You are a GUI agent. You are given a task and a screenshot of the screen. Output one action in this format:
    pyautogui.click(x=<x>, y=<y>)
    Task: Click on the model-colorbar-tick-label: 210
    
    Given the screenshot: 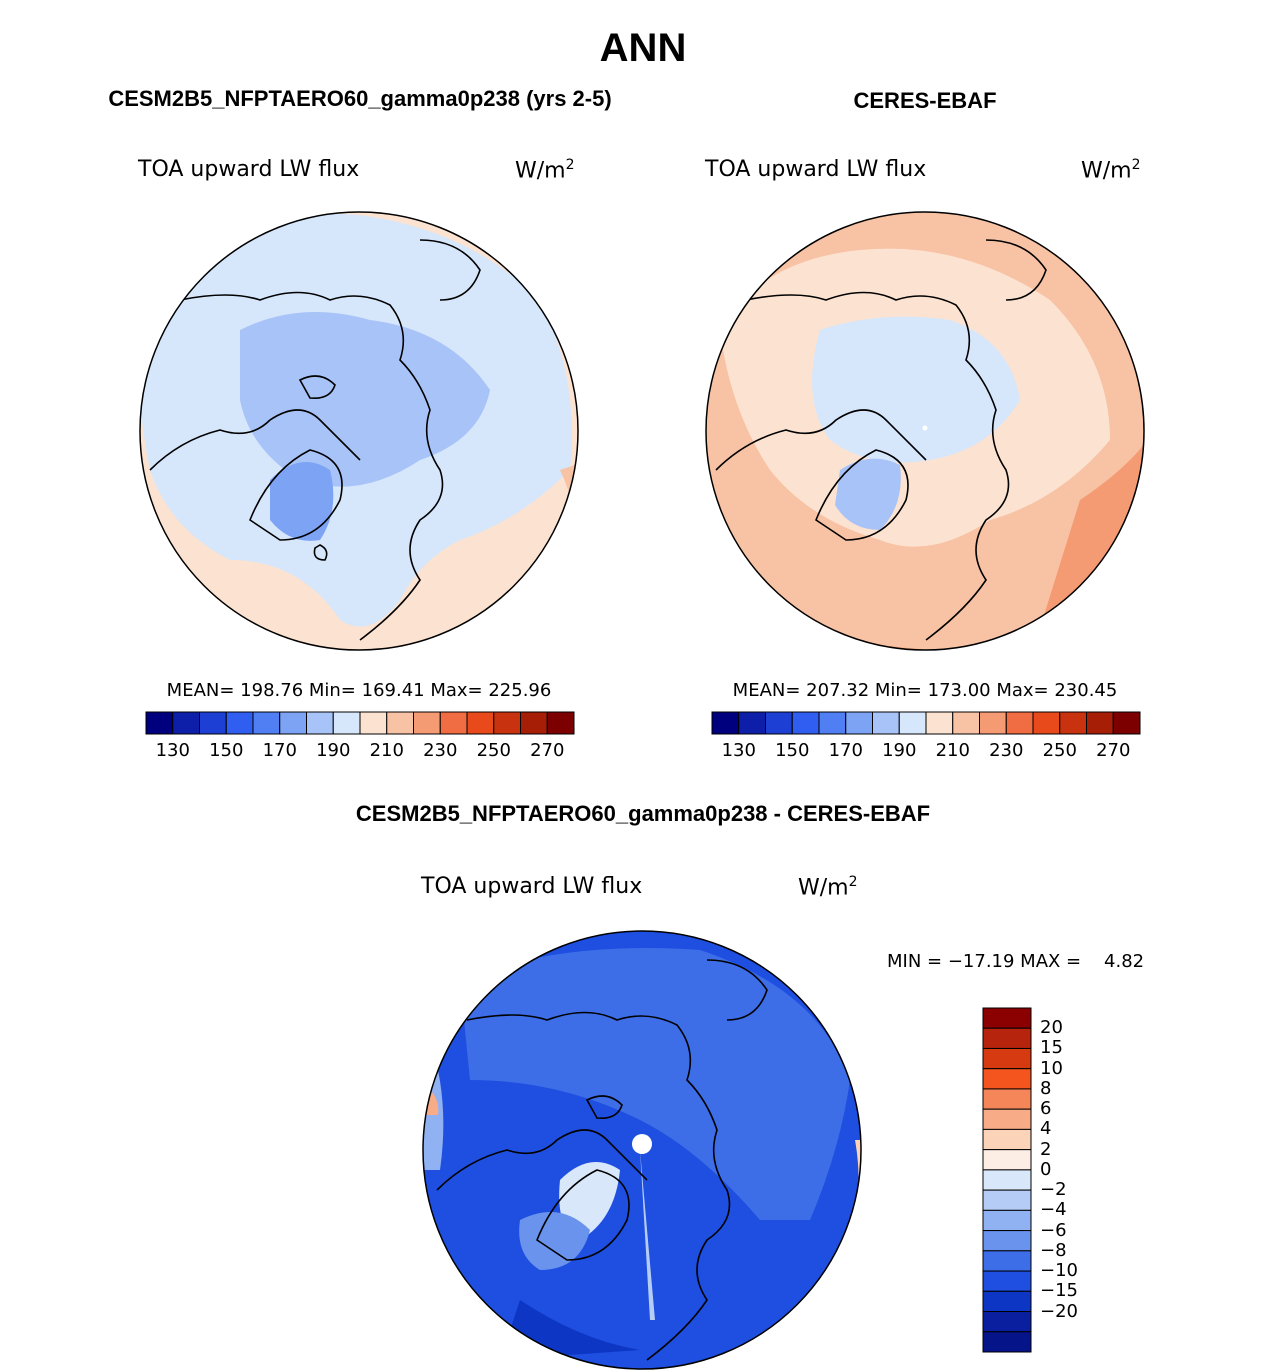 What is the action you would take?
    pyautogui.click(x=386, y=750)
    